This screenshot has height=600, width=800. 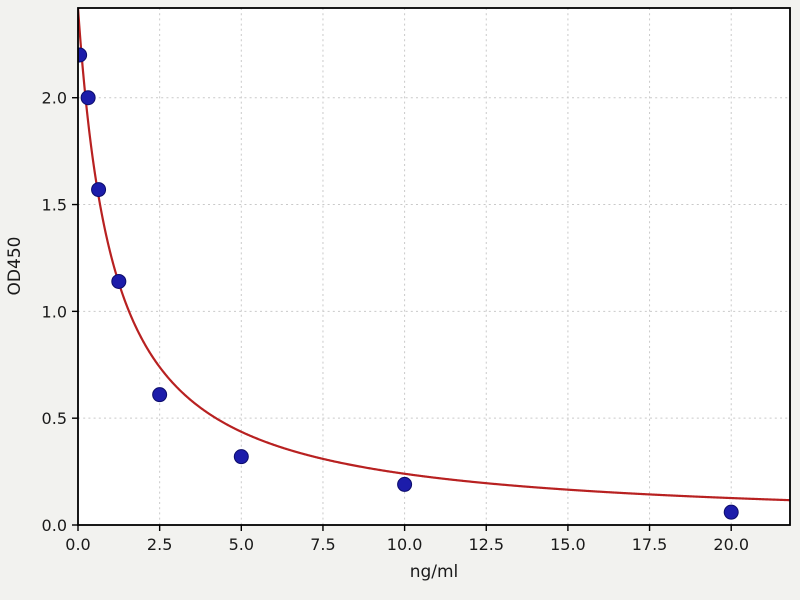 I want to click on y-tick-label: 1.5, so click(x=54, y=205).